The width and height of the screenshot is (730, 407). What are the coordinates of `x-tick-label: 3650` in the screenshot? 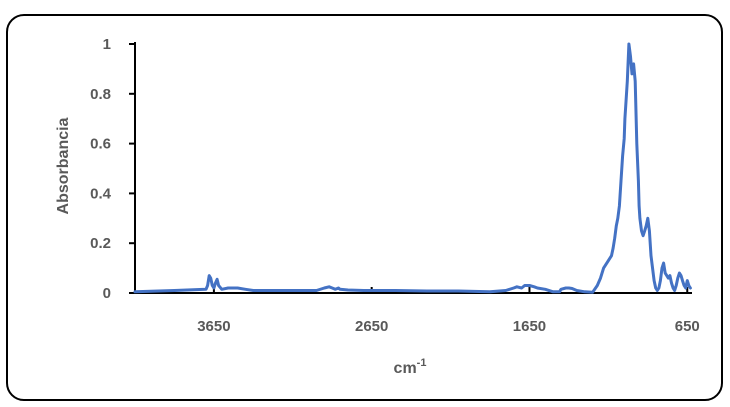 It's located at (213, 326).